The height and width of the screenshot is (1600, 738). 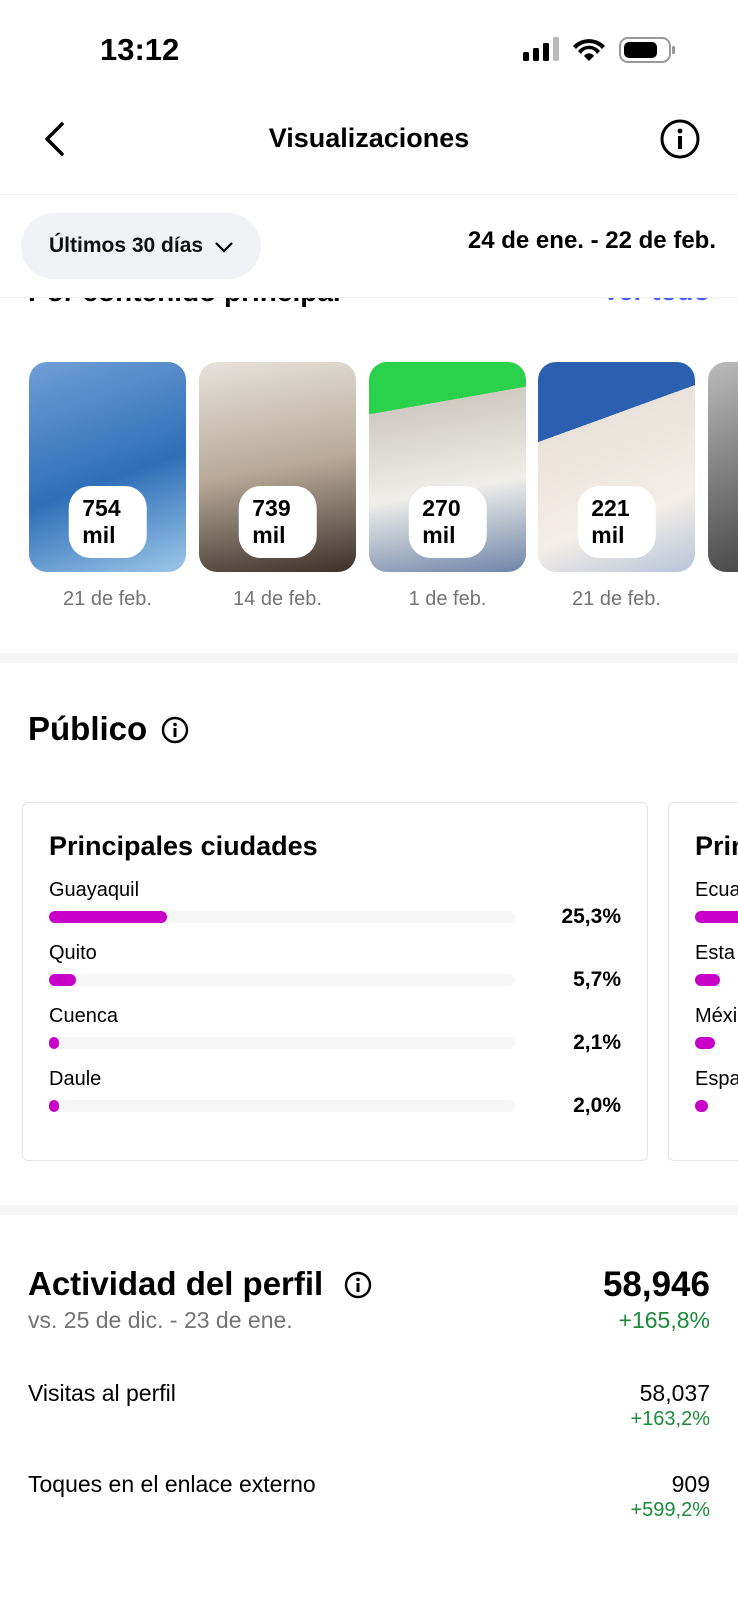 What do you see at coordinates (73, 953) in the screenshot?
I see `city-name: Quito` at bounding box center [73, 953].